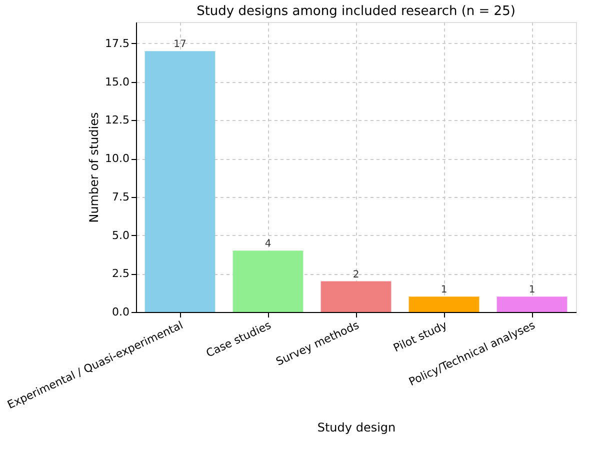  Describe the element at coordinates (356, 274) in the screenshot. I see `data-label: 2` at that location.